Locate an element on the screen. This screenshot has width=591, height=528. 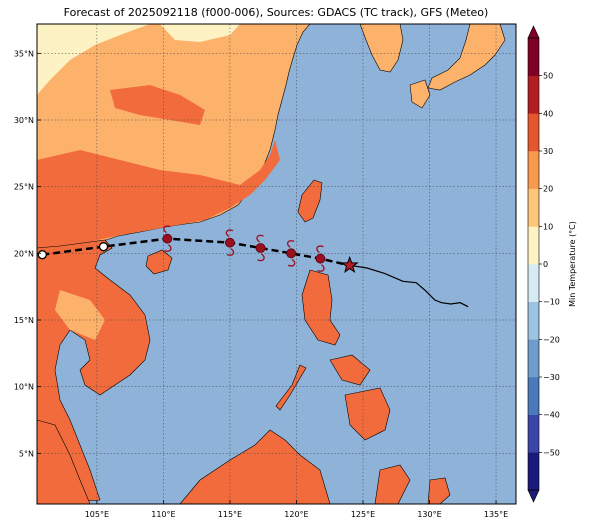
land-visayas is located at coordinates (350, 370).